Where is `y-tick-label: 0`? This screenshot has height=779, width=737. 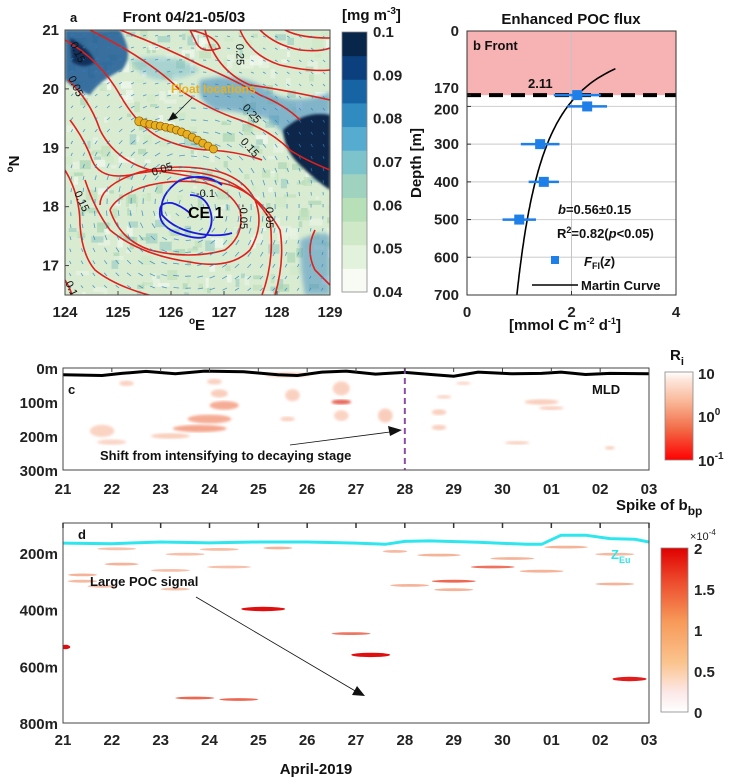 y-tick-label: 0 is located at coordinates (455, 31).